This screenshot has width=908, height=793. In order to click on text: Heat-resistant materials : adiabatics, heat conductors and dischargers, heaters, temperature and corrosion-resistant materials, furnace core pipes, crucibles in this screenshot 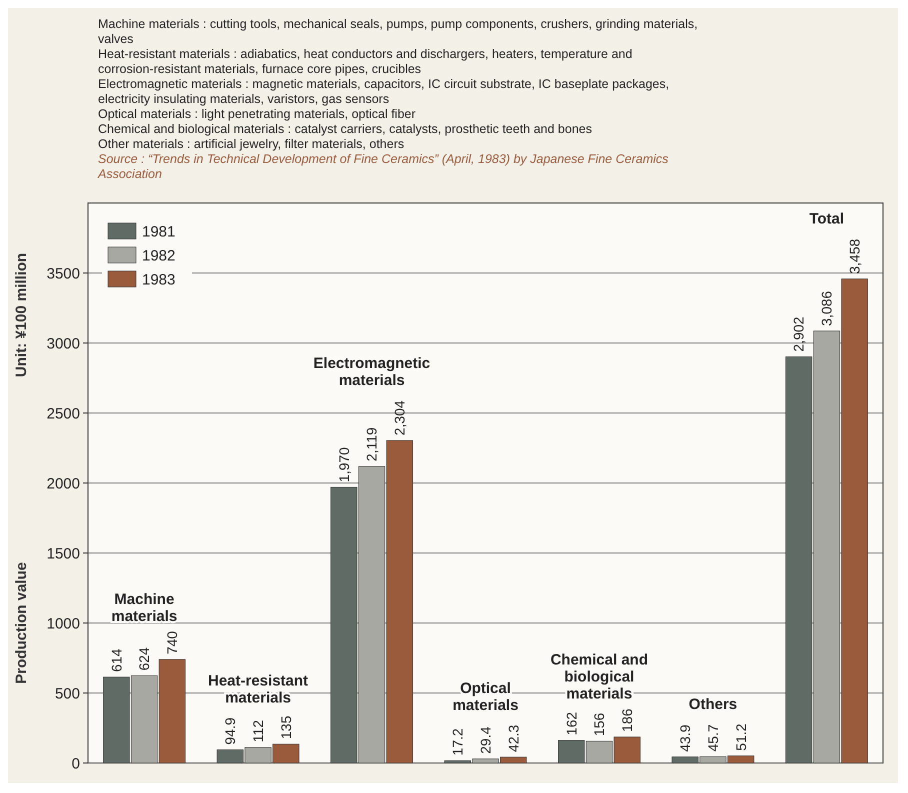, I will do `click(365, 61)`.